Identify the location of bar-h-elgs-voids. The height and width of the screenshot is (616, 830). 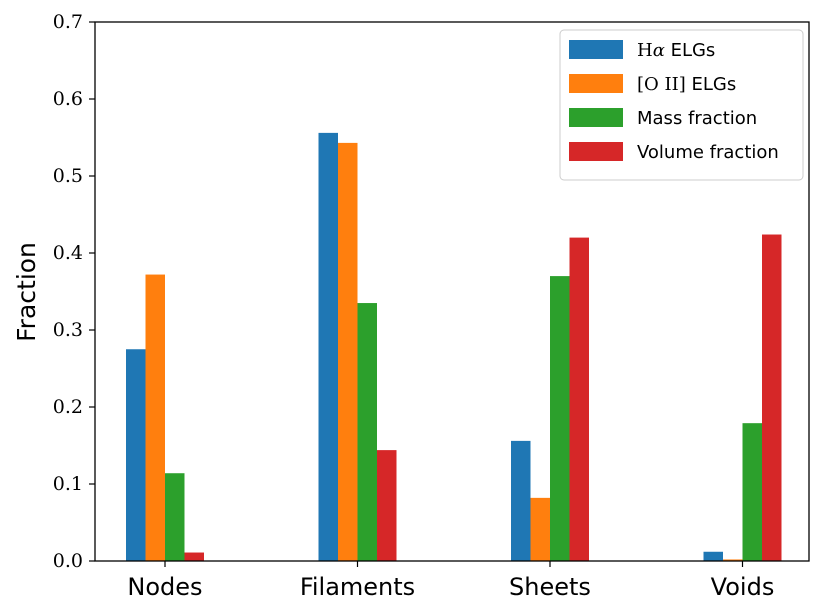
(713, 556).